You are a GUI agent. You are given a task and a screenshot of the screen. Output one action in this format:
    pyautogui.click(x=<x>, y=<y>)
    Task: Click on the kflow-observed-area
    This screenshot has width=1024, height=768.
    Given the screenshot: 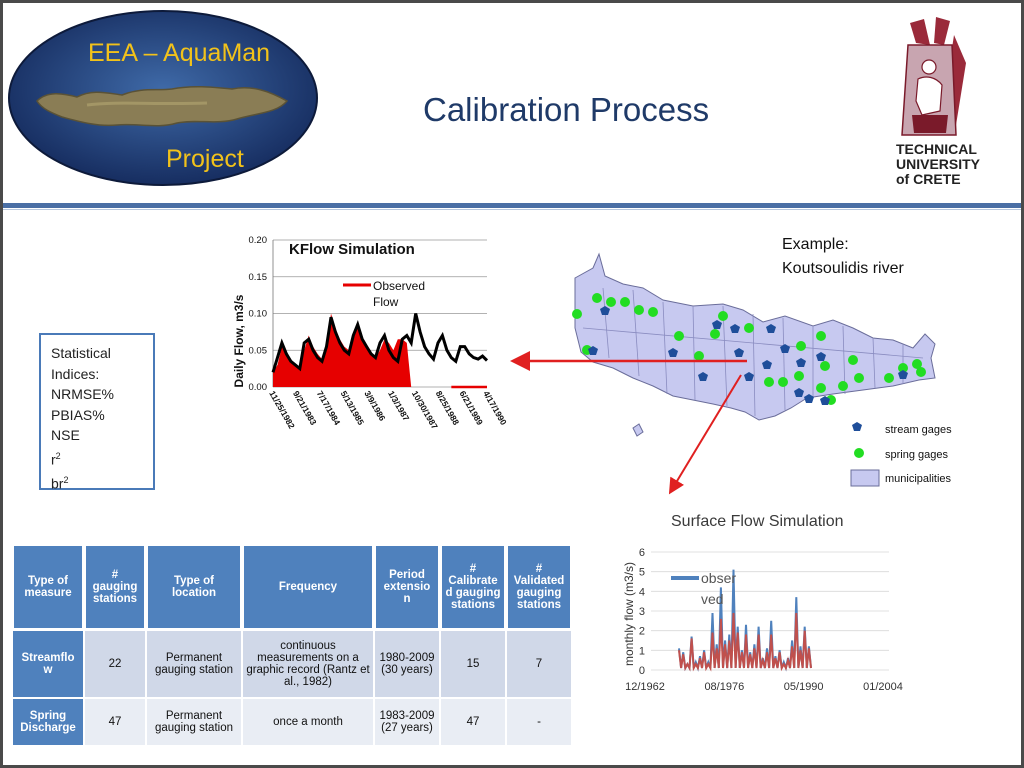 What is the action you would take?
    pyautogui.click(x=362, y=350)
    